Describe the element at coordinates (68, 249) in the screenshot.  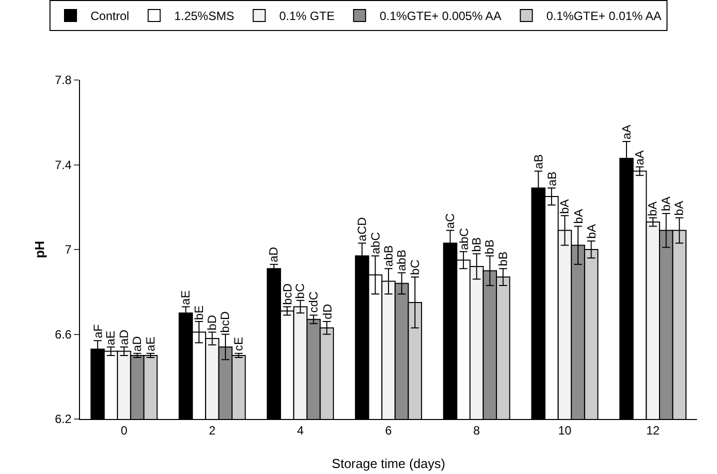
I see `y-tick-label: 7` at that location.